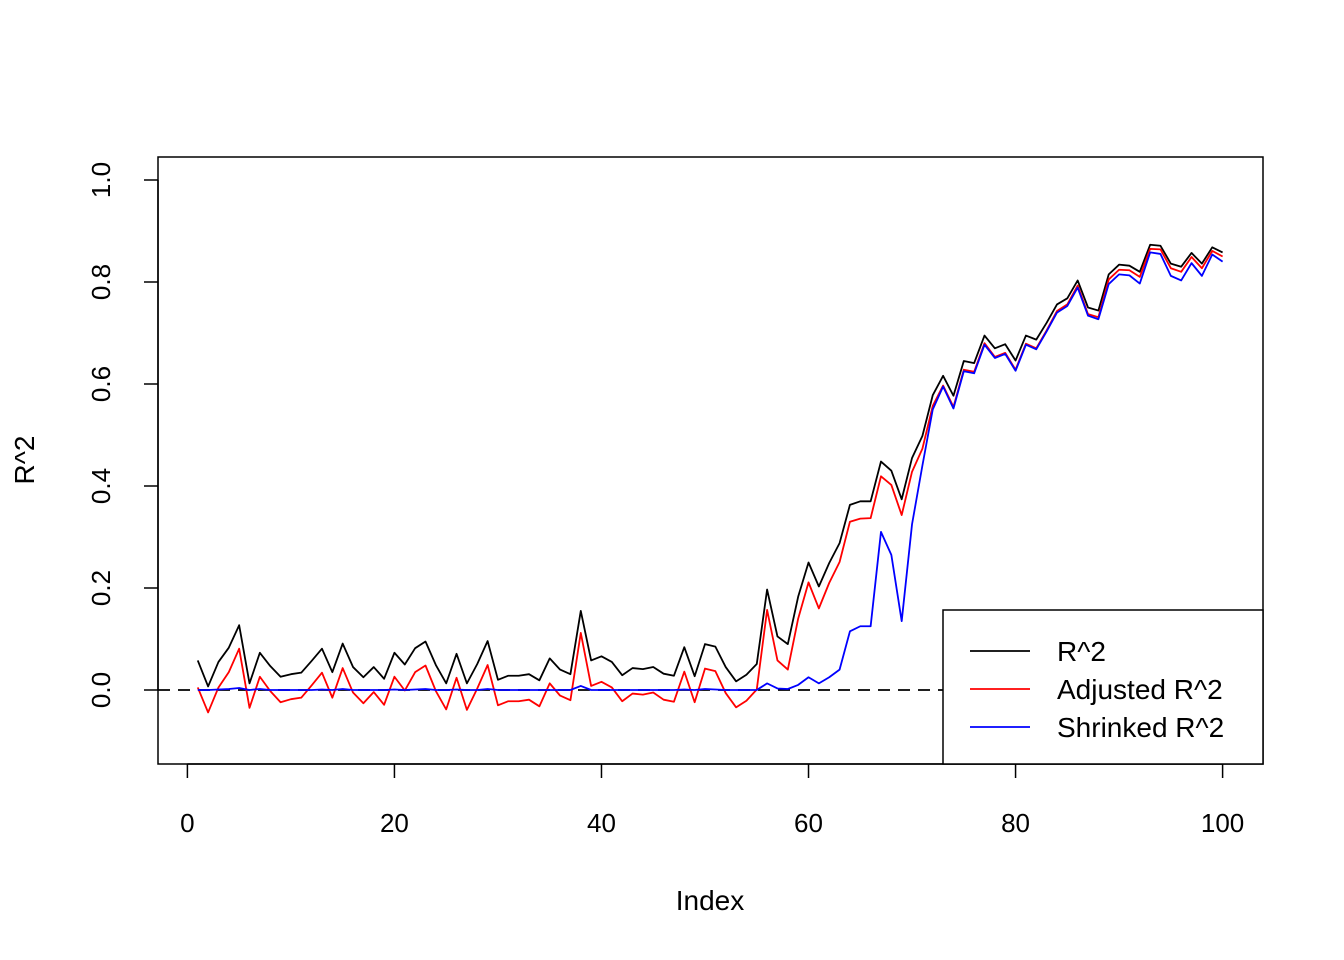  What do you see at coordinates (101, 588) in the screenshot?
I see `y-tick-label: 0.2` at bounding box center [101, 588].